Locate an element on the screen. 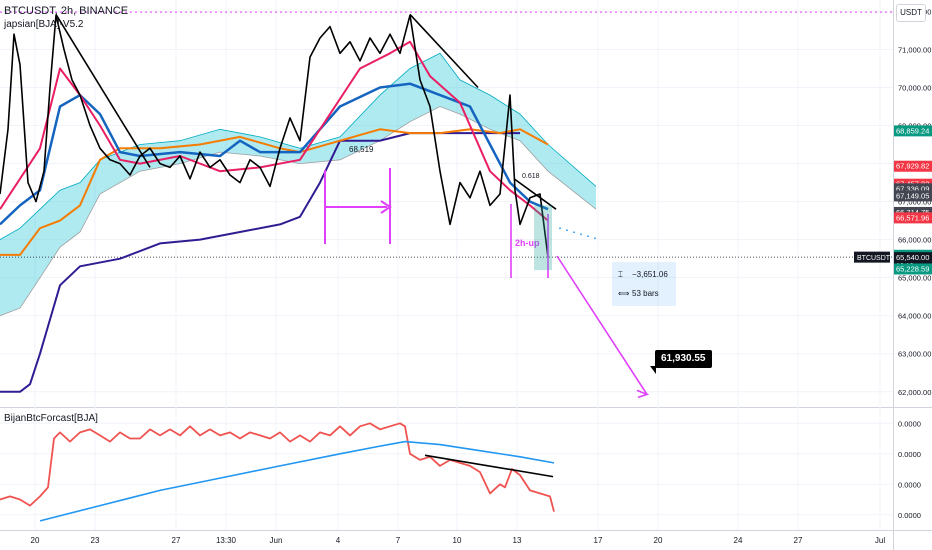  measure-bars: 53 bars is located at coordinates (645, 293).